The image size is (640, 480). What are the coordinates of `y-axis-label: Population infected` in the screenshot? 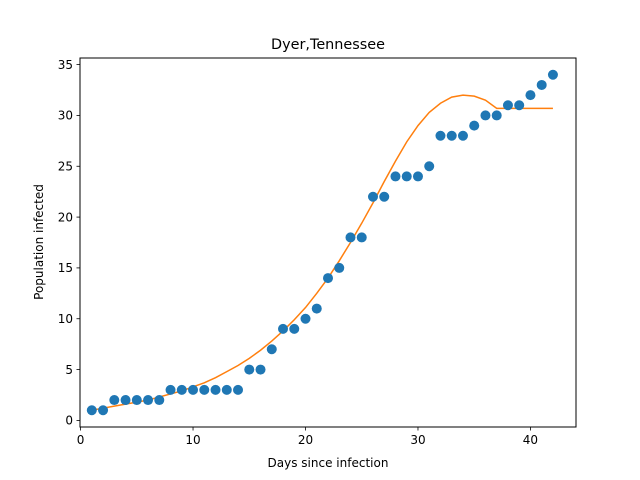 It's located at (39, 242).